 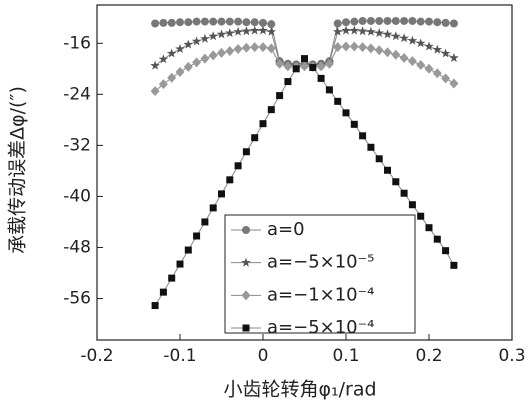 I want to click on x-axis-label: 小齿轮转角φ₁/rad, so click(x=299, y=390).